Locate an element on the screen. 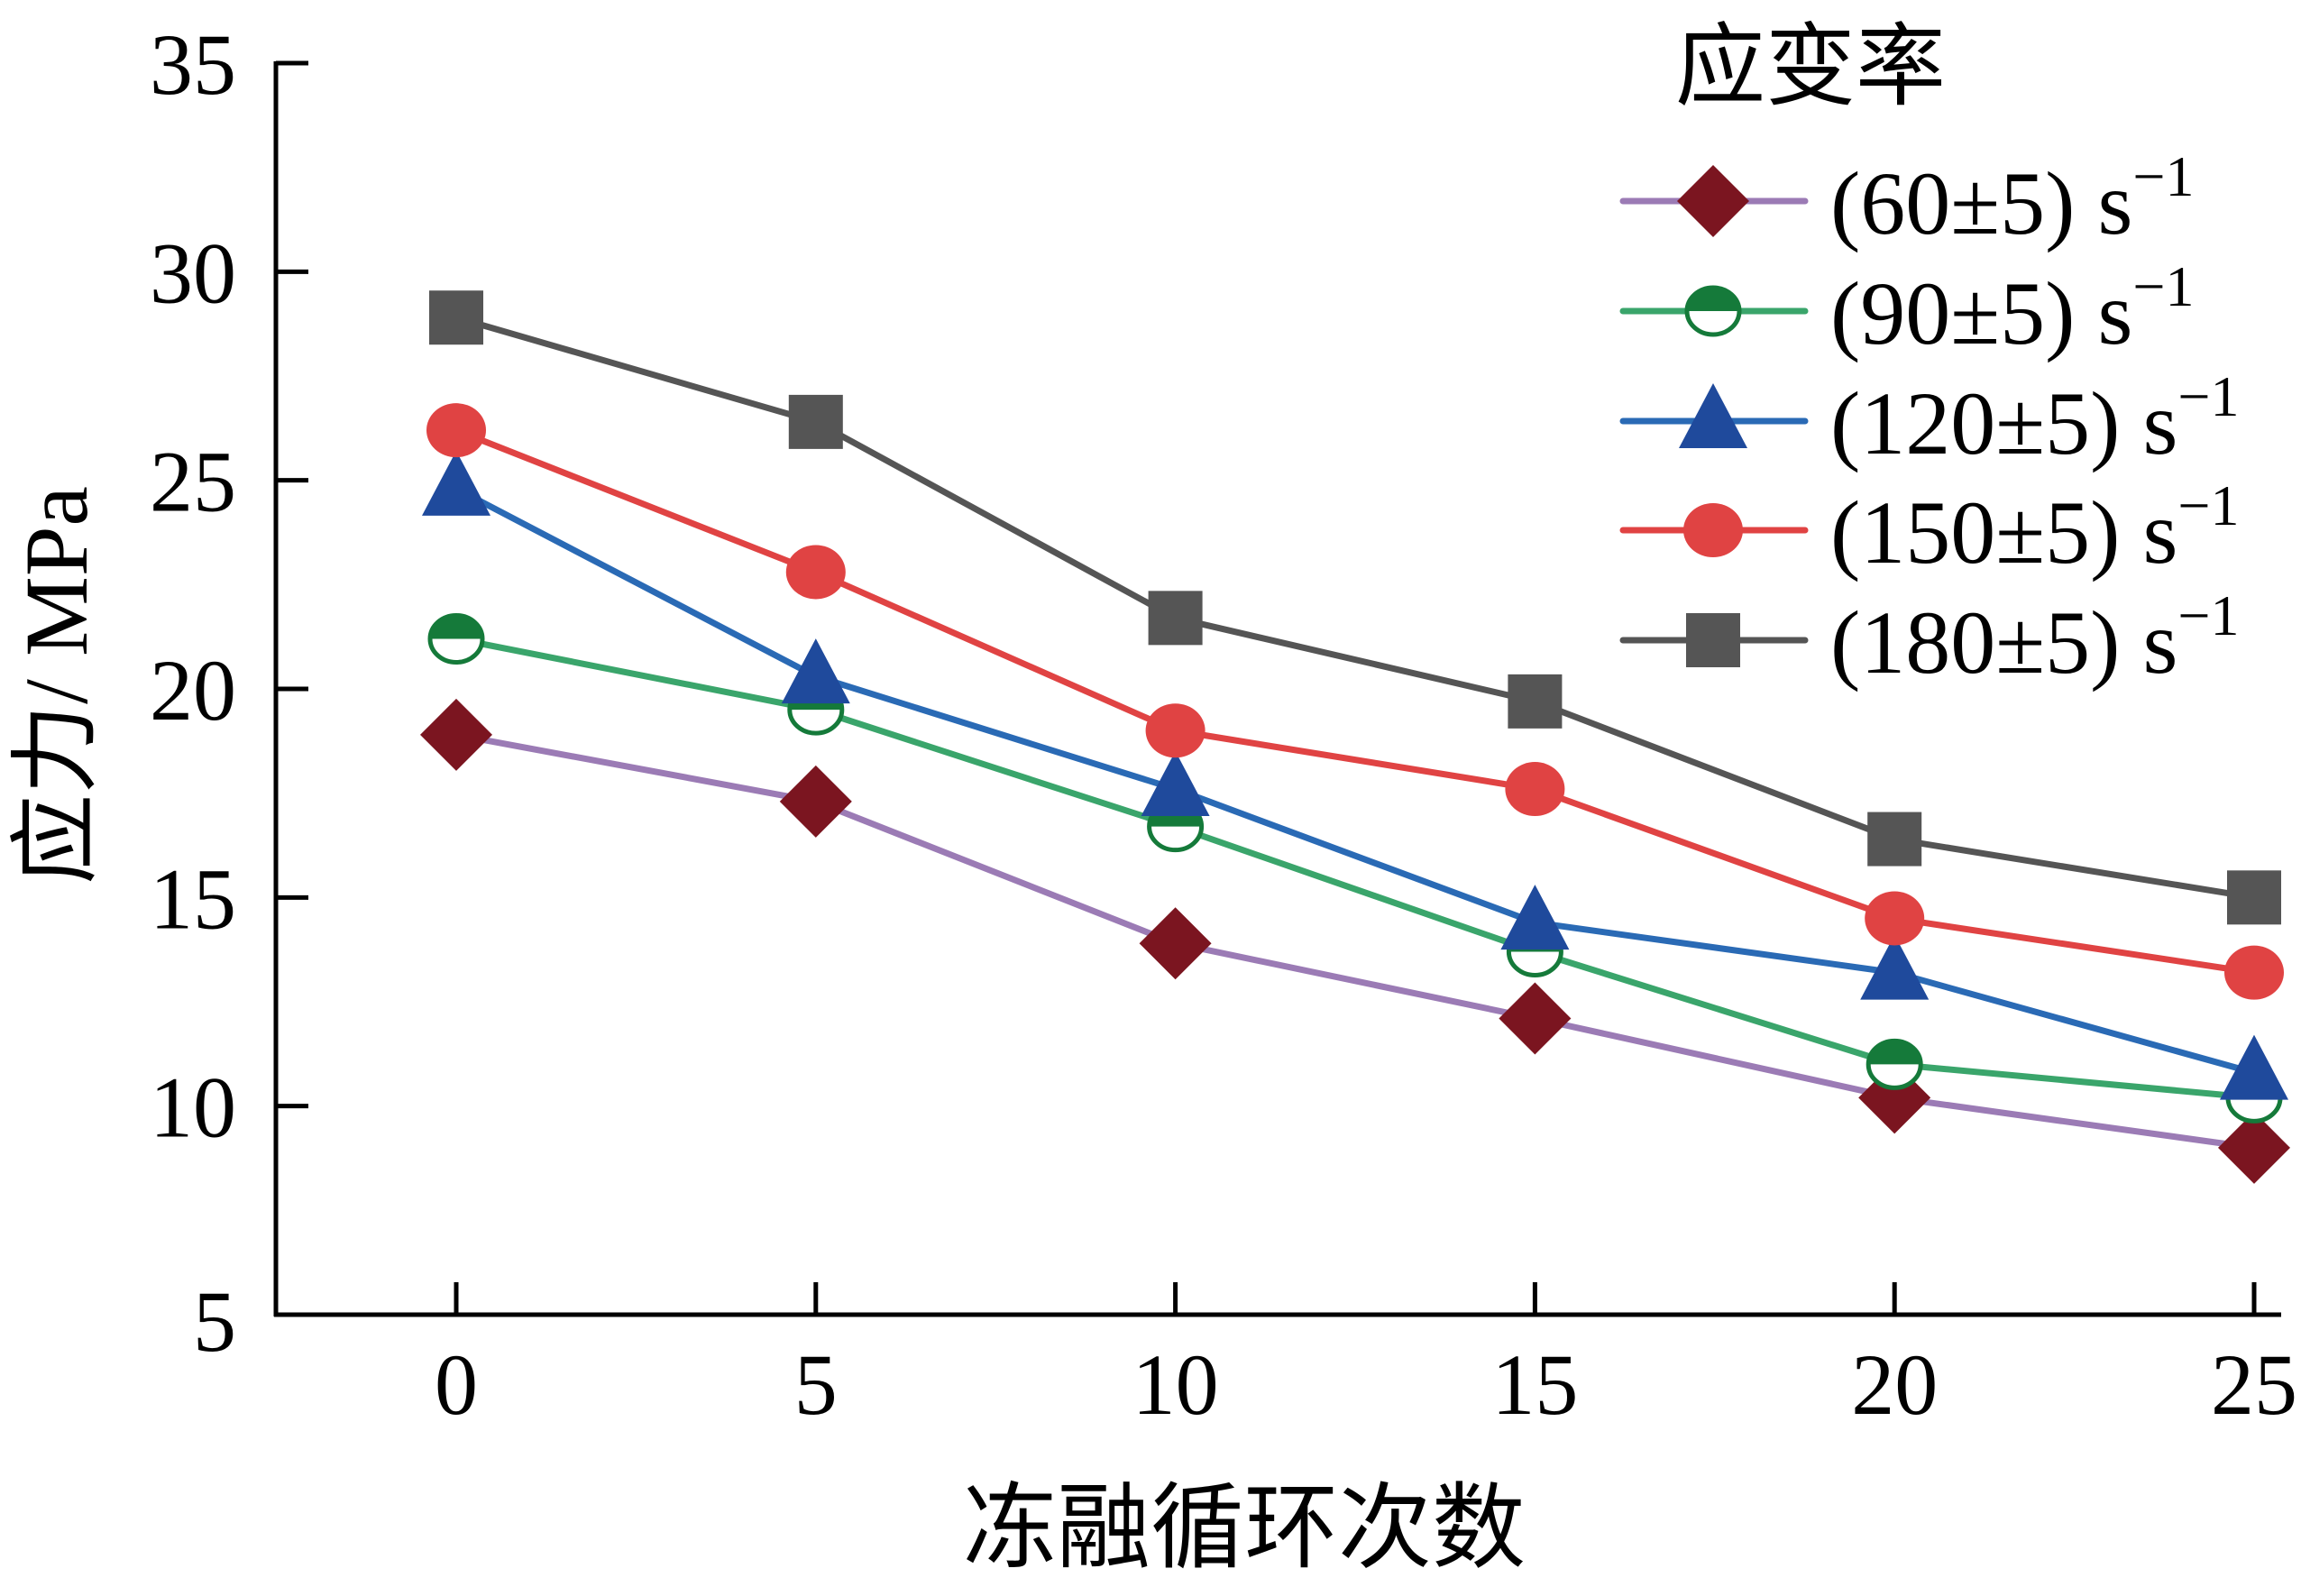 The image size is (2301, 1596). x-tick-label: 25 is located at coordinates (2254, 1384).